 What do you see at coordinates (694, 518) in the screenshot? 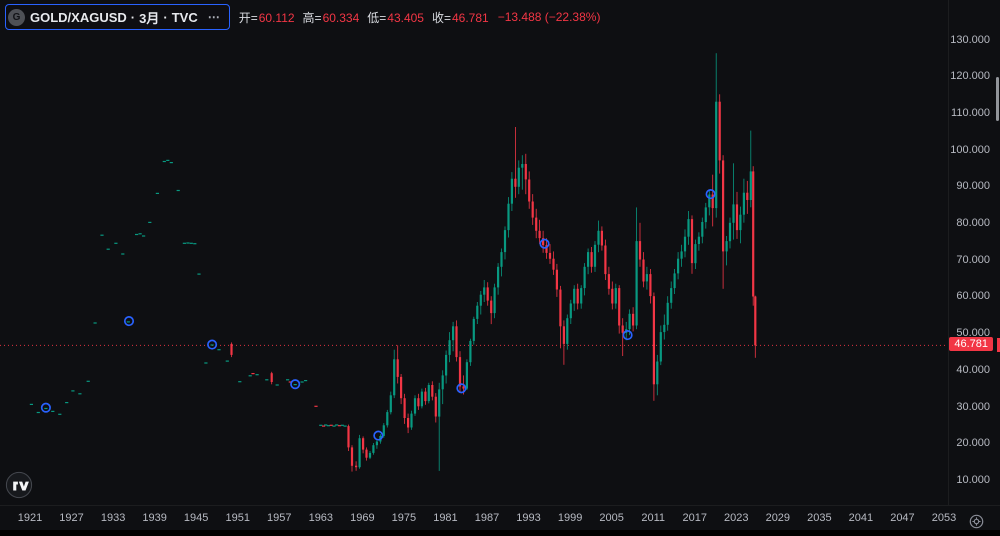
I see `year-axis-label: 2017` at bounding box center [694, 518].